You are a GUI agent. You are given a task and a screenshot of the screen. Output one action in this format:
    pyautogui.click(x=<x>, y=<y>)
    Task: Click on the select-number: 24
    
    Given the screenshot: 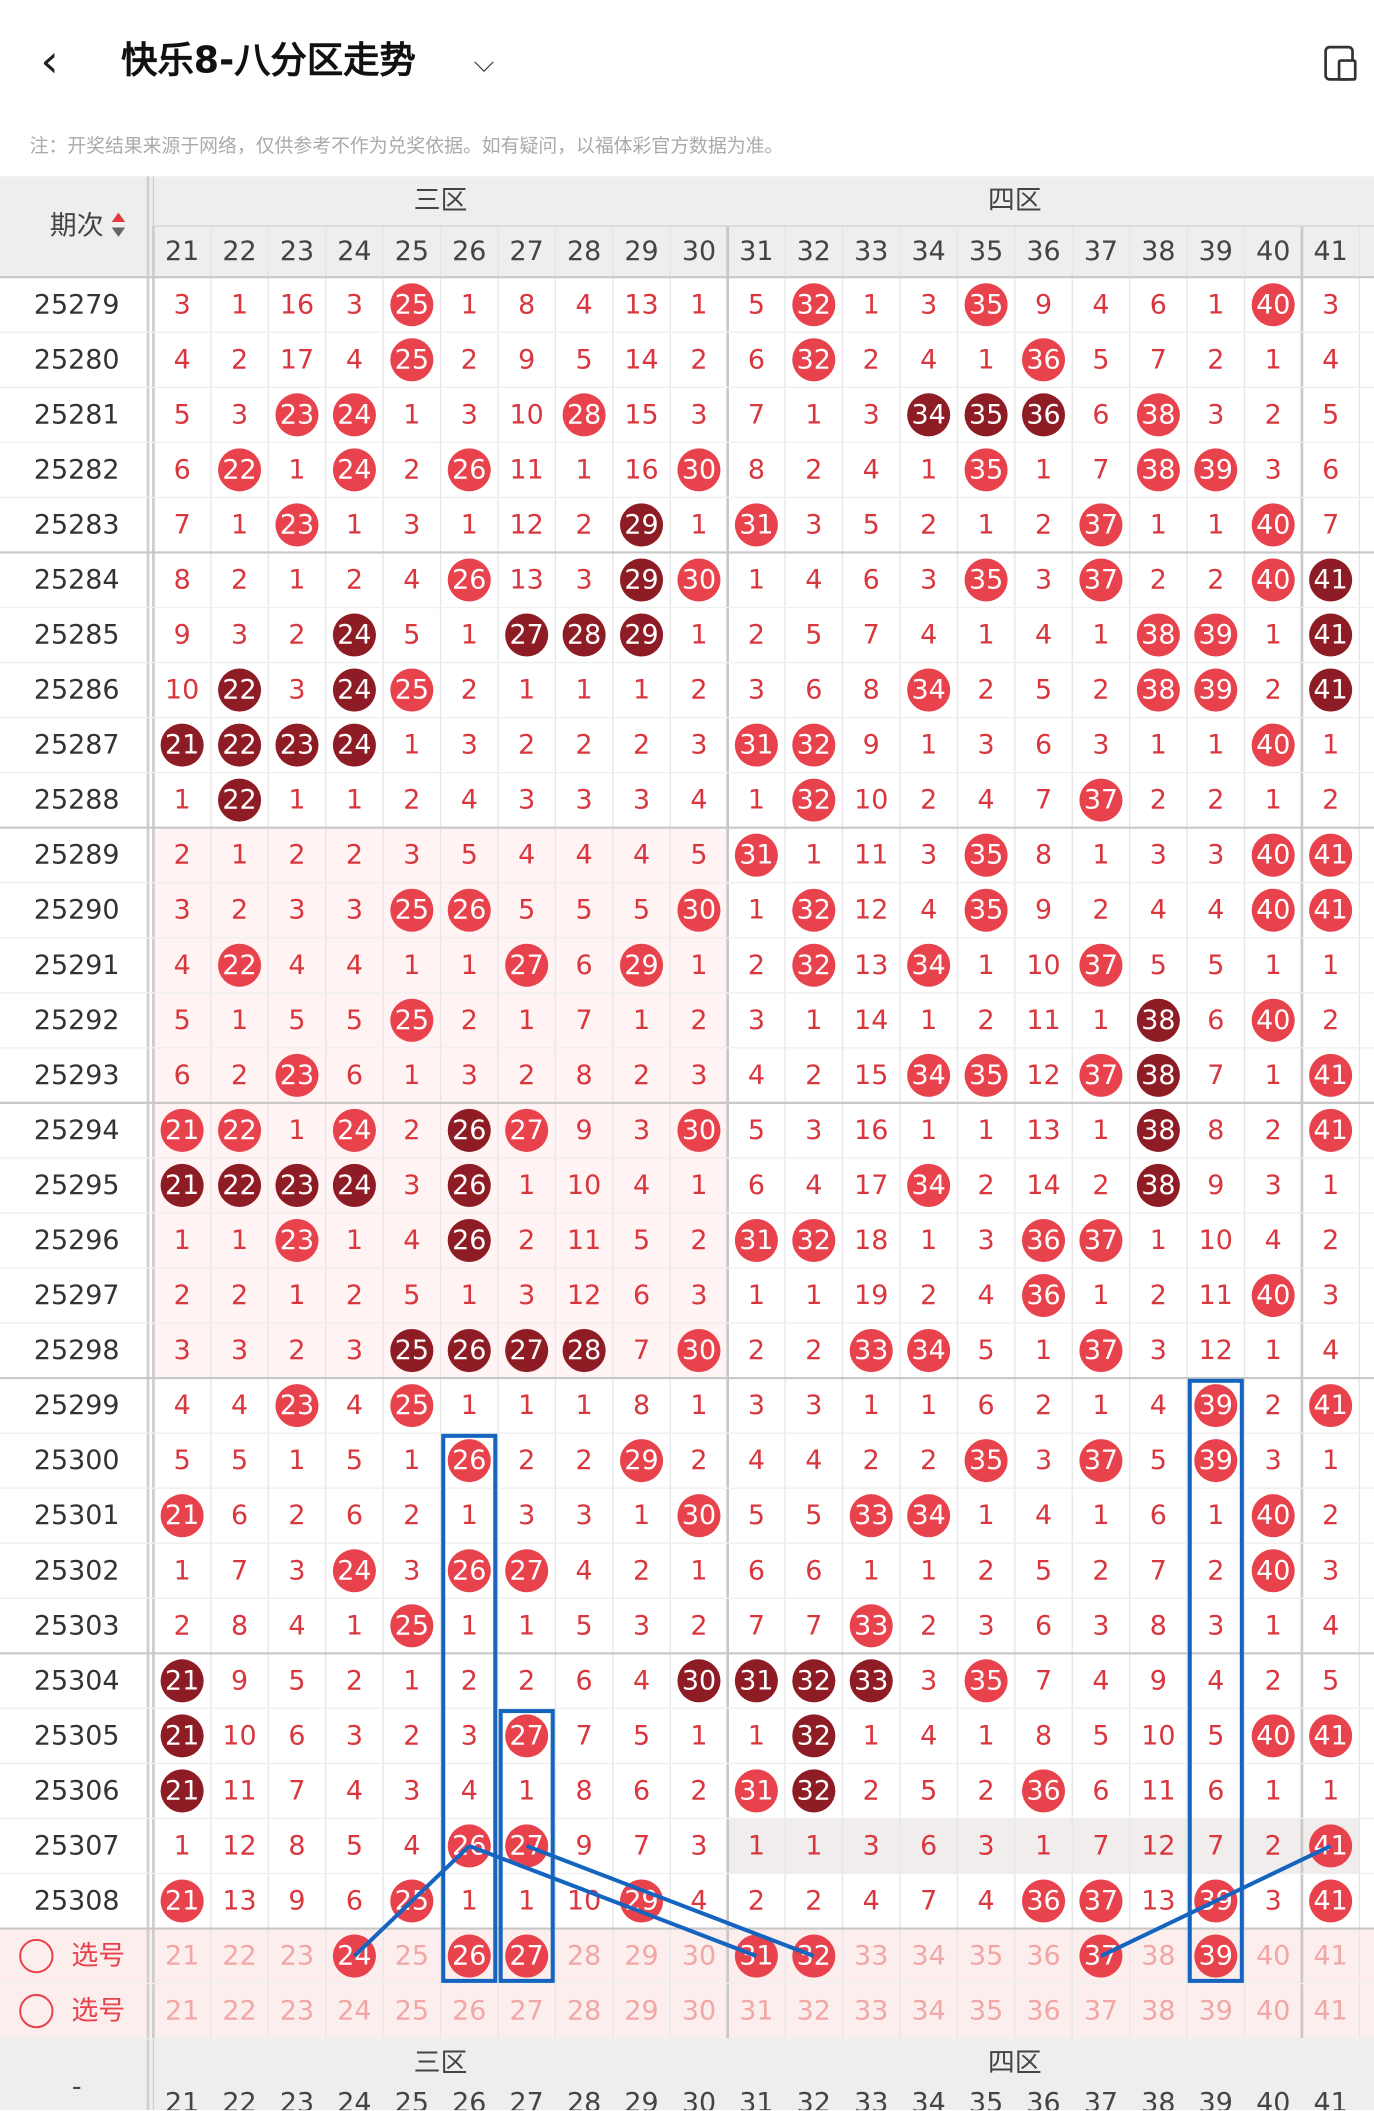 What is the action you would take?
    pyautogui.click(x=354, y=2011)
    